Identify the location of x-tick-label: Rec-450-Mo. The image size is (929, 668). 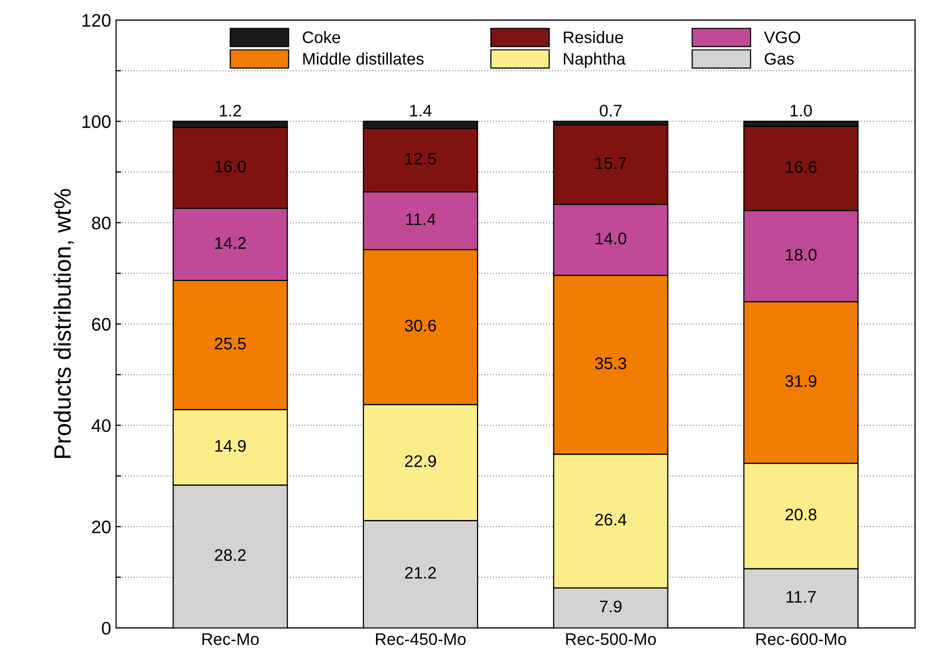
(421, 639).